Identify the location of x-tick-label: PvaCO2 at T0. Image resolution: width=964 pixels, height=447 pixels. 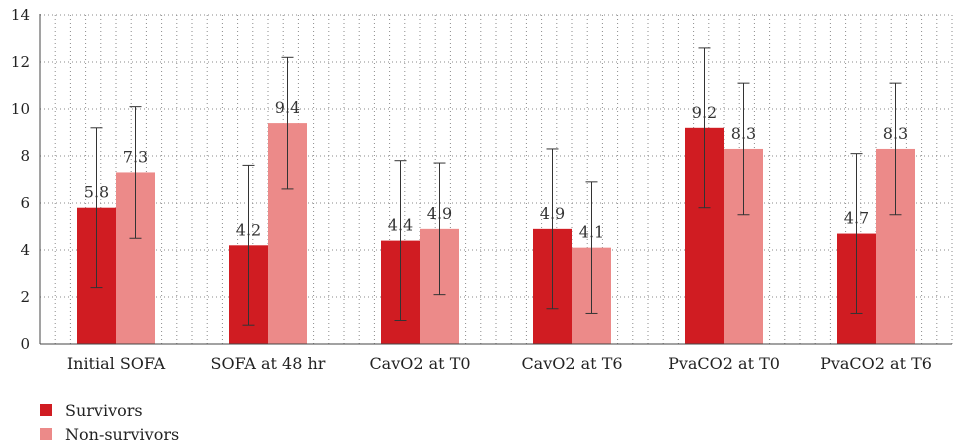
(724, 363).